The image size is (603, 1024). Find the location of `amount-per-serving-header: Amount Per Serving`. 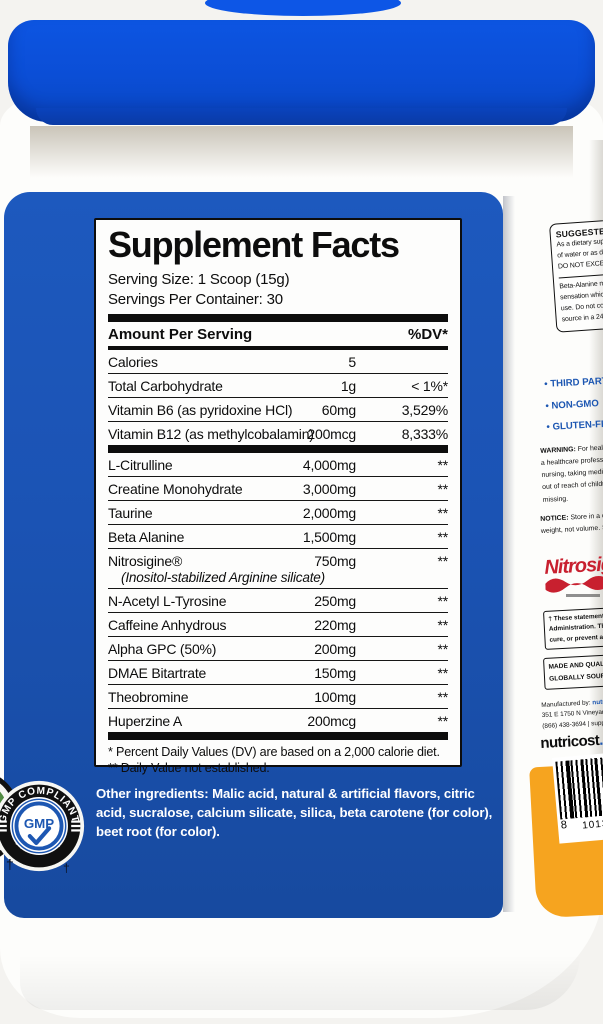

amount-per-serving-header: Amount Per Serving is located at coordinates (180, 334).